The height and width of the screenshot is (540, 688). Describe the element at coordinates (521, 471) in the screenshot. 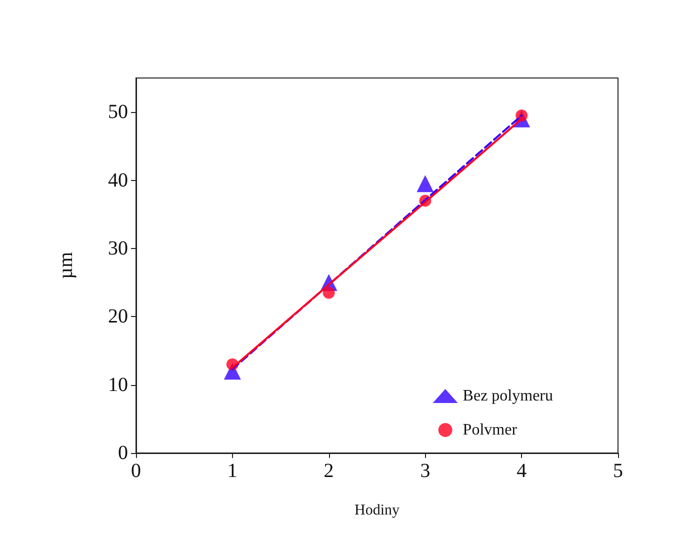

I see `x-tick-label: 4` at that location.